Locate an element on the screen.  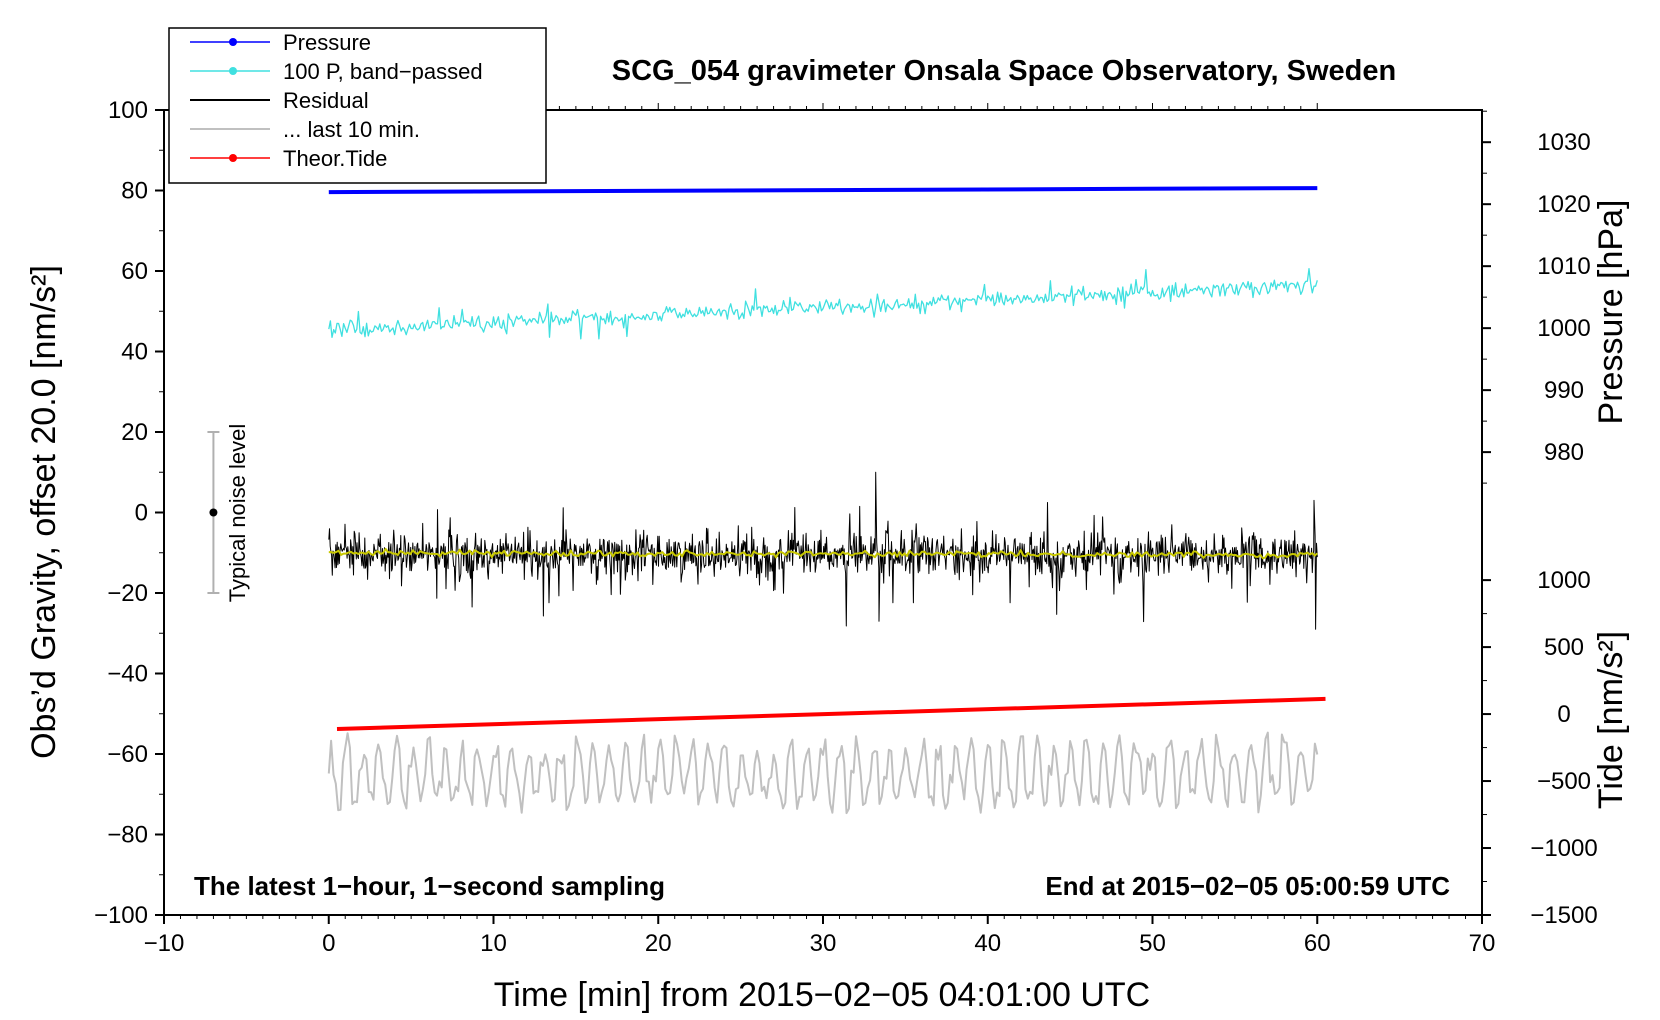
x-tick-label: 40 is located at coordinates (987, 943).